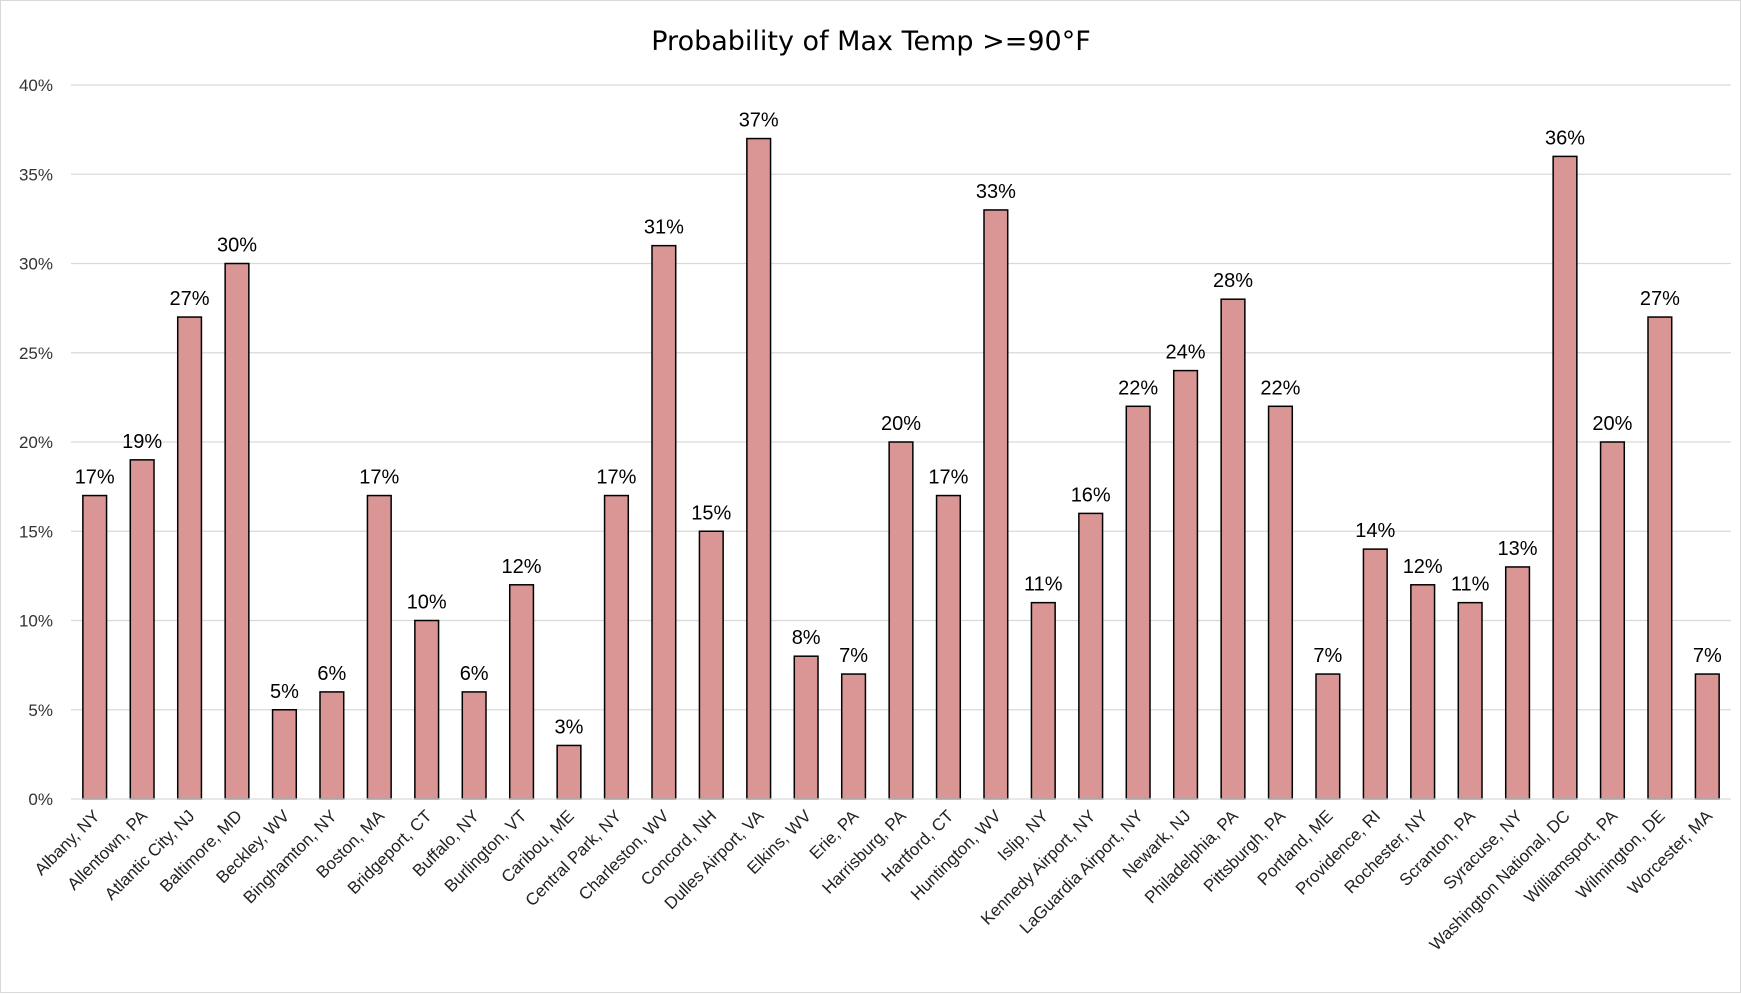 Image resolution: width=1741 pixels, height=994 pixels. Describe the element at coordinates (36, 621) in the screenshot. I see `y-tick-label: 10%` at that location.